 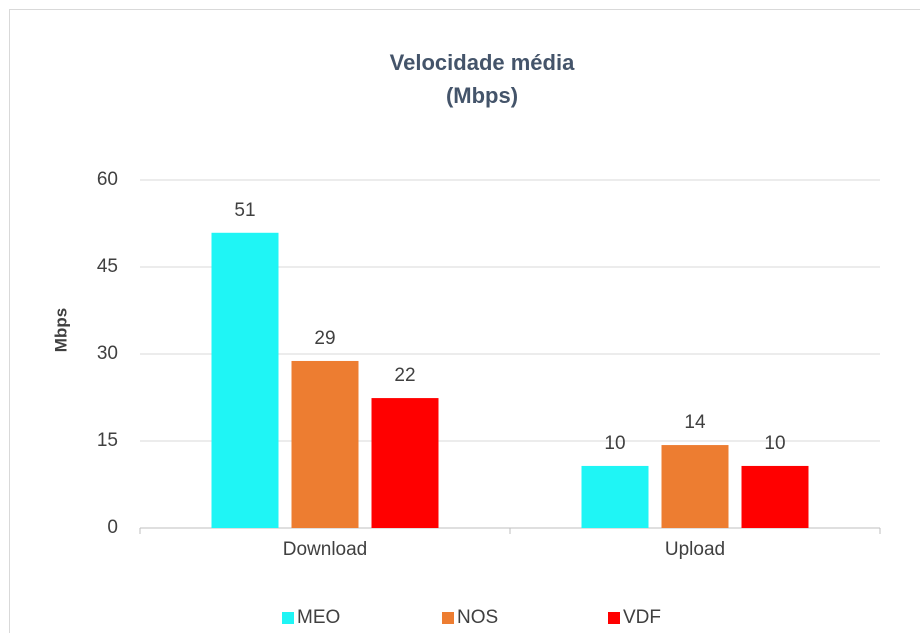 What do you see at coordinates (477, 617) in the screenshot?
I see `legend-label: NOS` at bounding box center [477, 617].